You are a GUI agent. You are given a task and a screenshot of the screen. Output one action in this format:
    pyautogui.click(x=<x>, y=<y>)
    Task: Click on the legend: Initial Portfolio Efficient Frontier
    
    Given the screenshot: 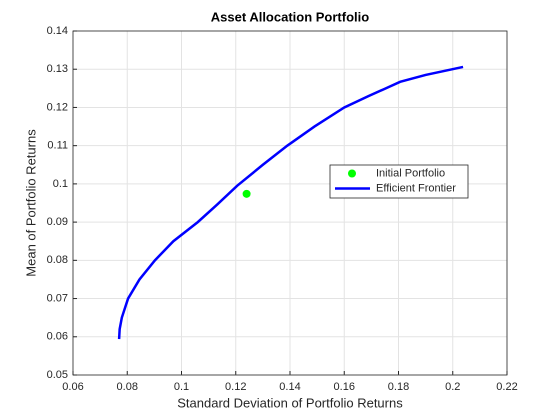 What is the action you would take?
    pyautogui.click(x=399, y=181)
    